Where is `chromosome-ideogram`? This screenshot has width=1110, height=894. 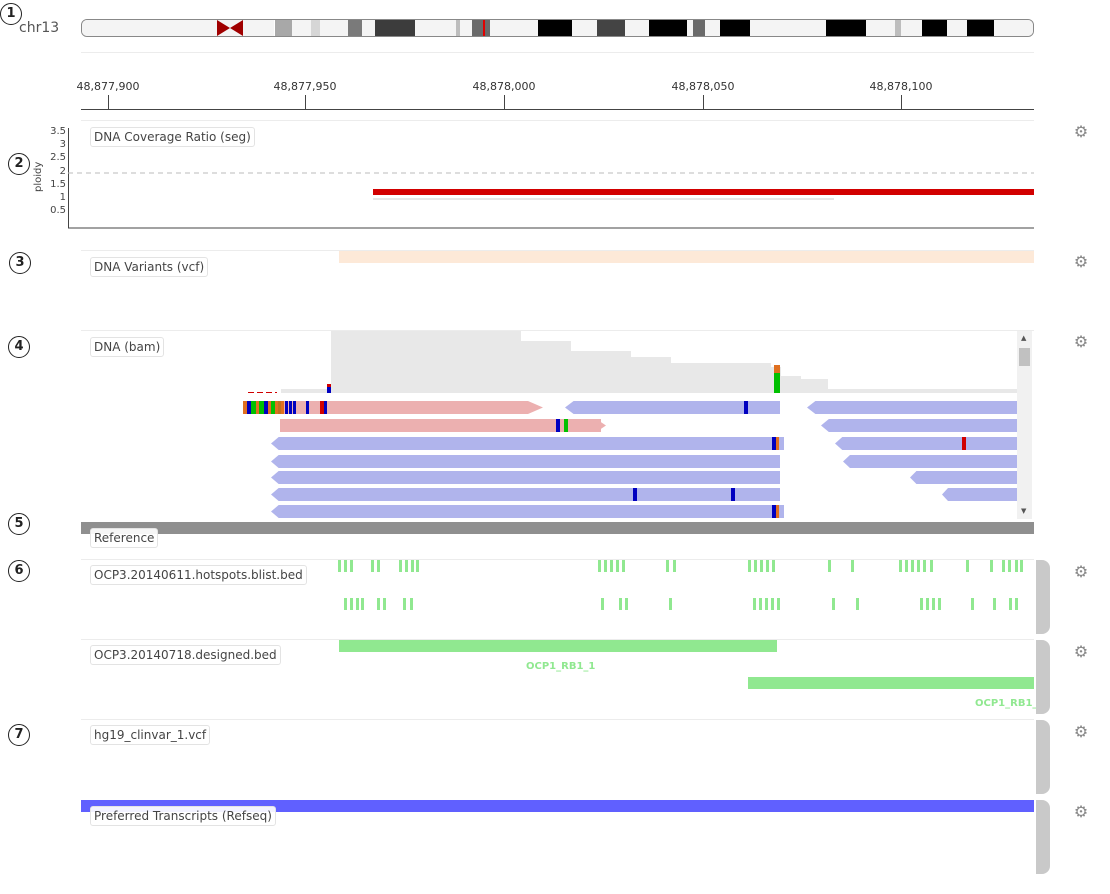
chromosome-ideogram is located at coordinates (557, 28).